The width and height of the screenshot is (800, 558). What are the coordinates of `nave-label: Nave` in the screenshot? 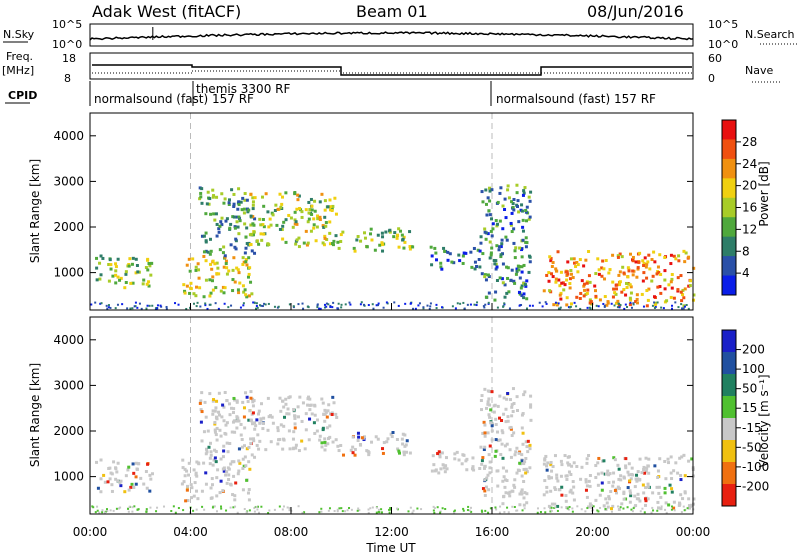 It's located at (759, 70).